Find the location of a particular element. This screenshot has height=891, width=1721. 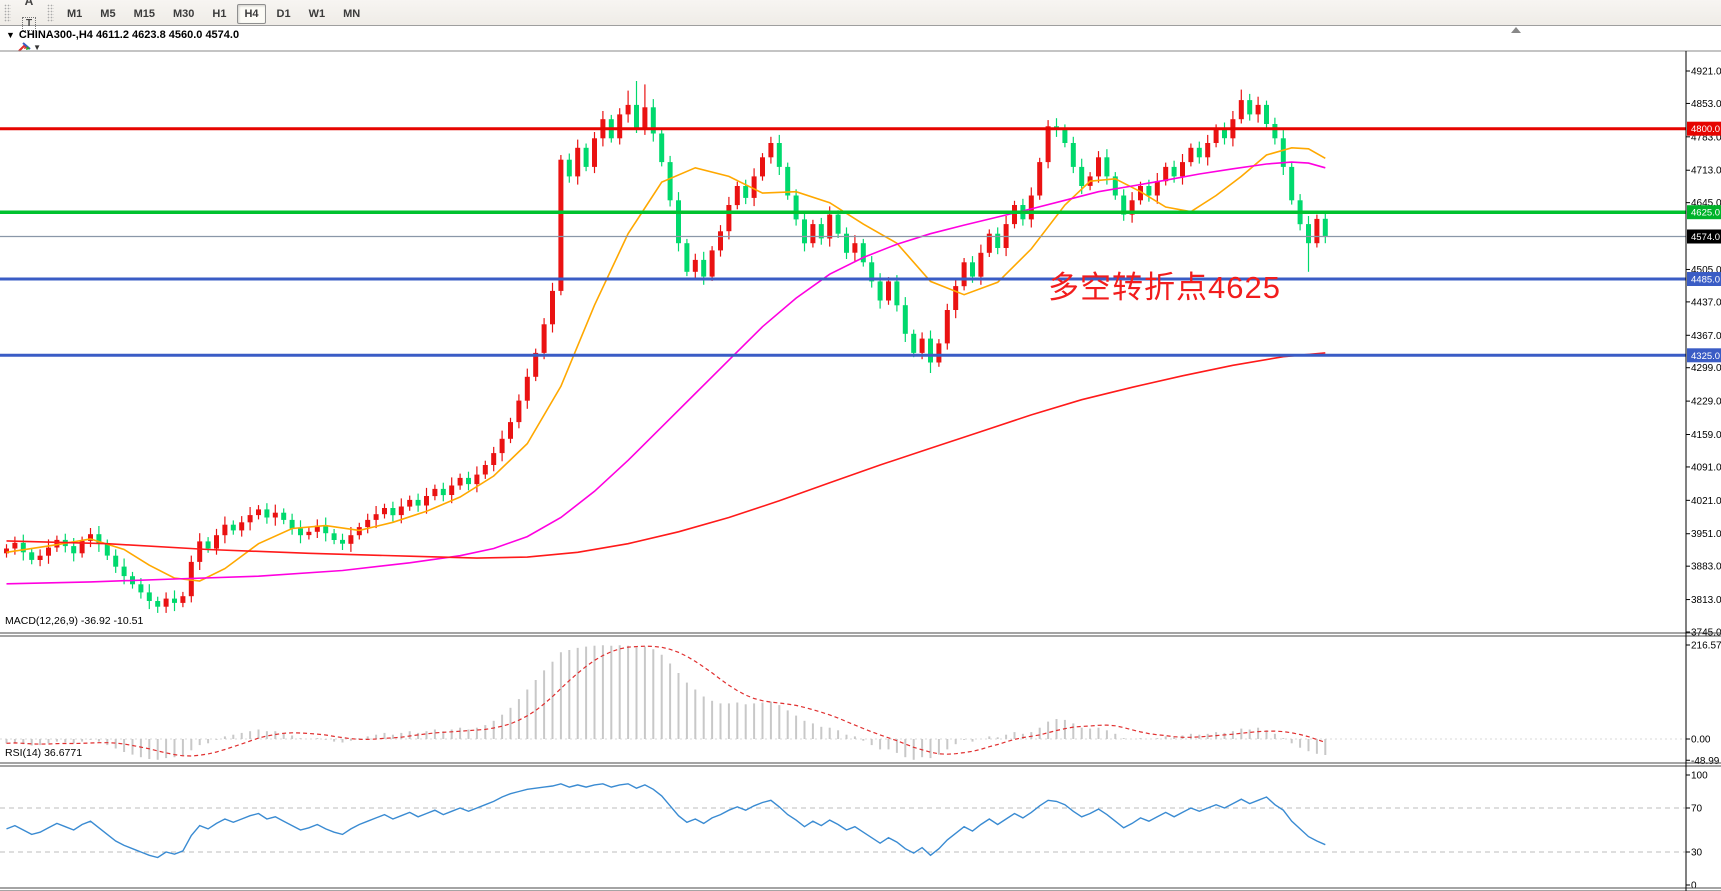

svg-text: 4800.0 is located at coordinates (1705, 129).